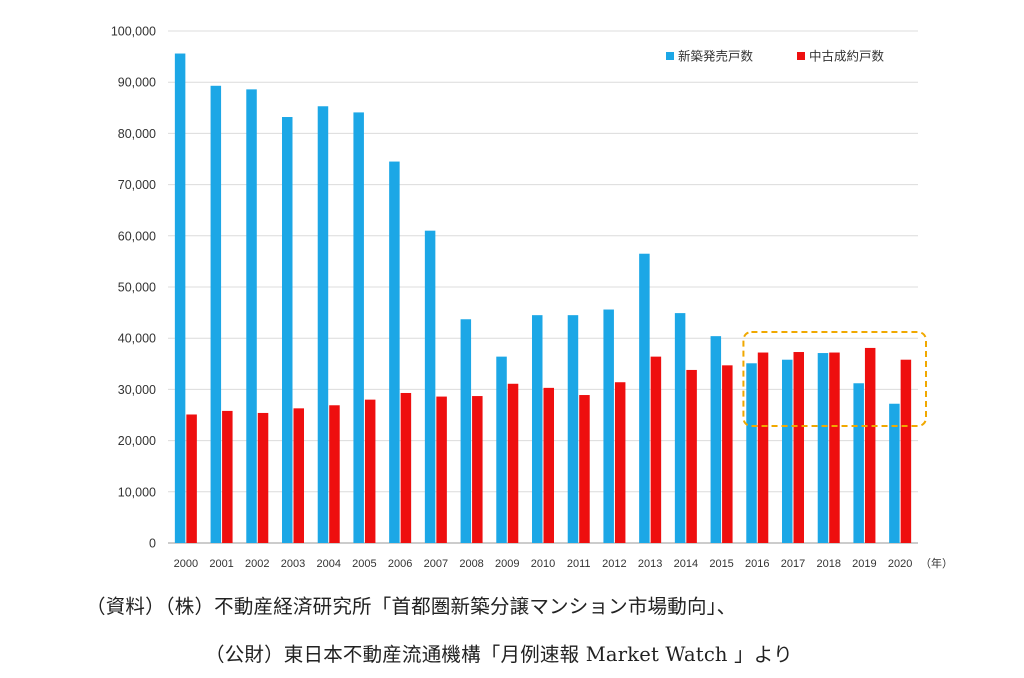 This screenshot has width=1024, height=678. Describe the element at coordinates (501, 449) in the screenshot. I see `bar-new-2009` at that location.